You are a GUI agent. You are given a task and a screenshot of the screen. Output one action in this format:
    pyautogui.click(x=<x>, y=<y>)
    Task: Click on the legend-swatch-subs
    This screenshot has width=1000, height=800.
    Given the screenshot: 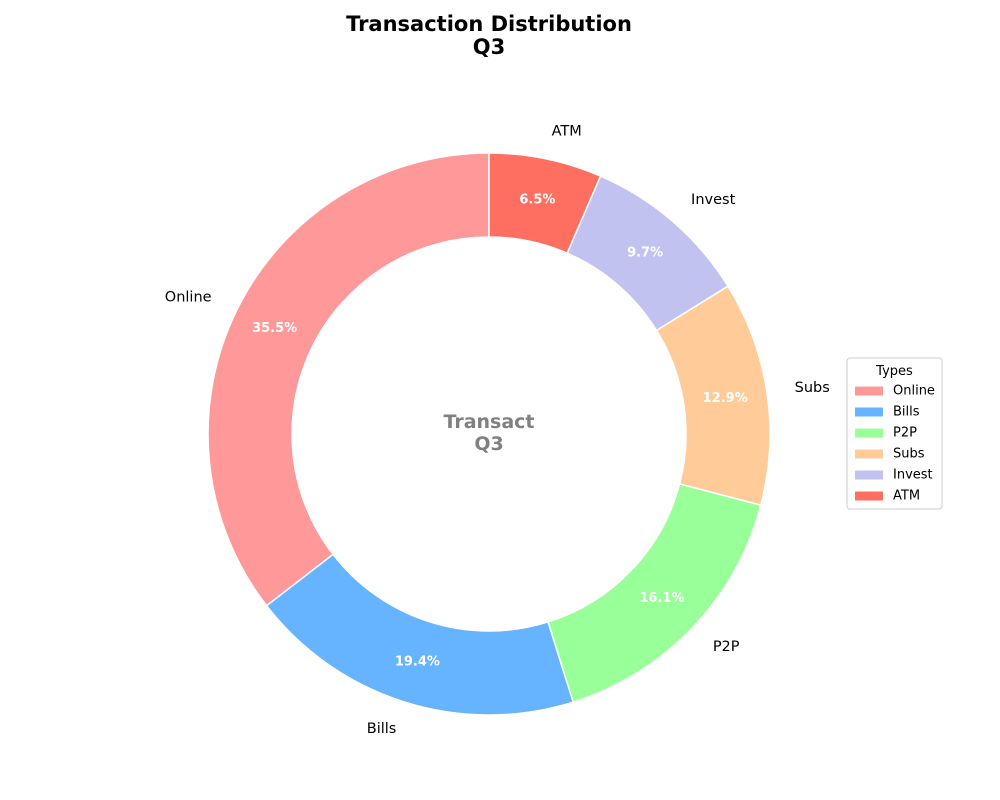 What is the action you would take?
    pyautogui.click(x=869, y=454)
    